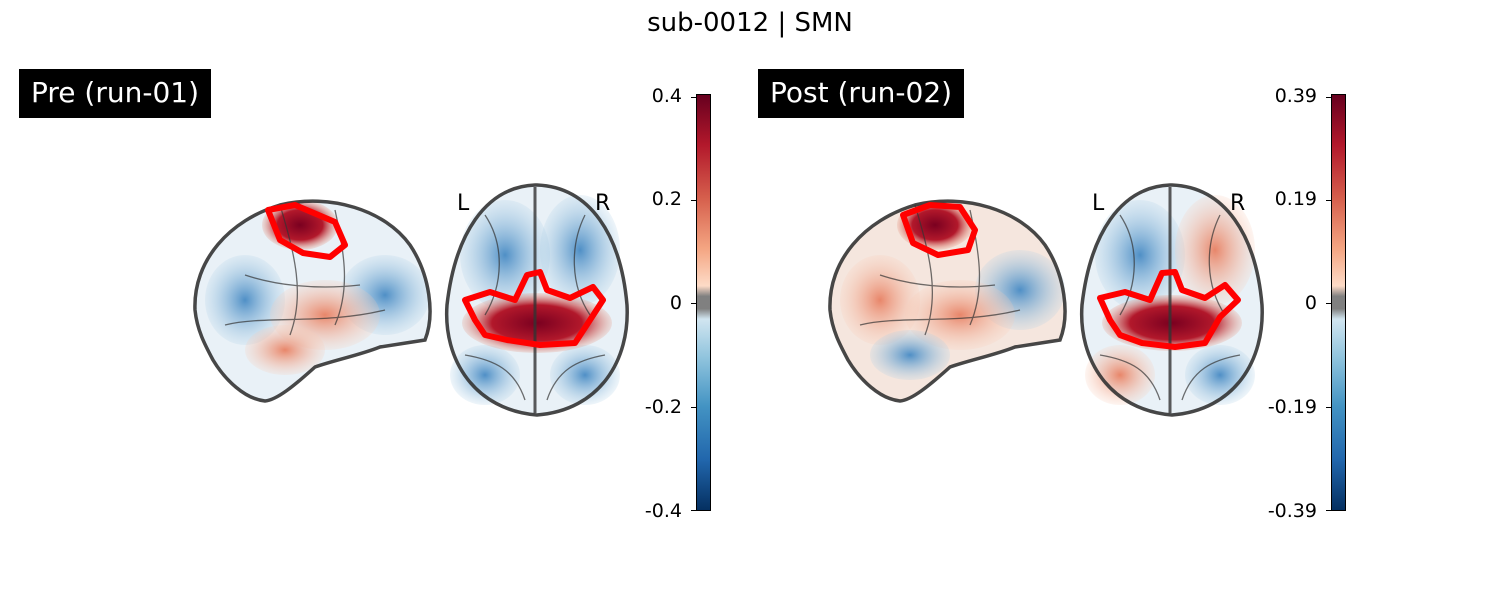  What do you see at coordinates (666, 199) in the screenshot?
I see `pre-colorbar-tick: 0.2` at bounding box center [666, 199].